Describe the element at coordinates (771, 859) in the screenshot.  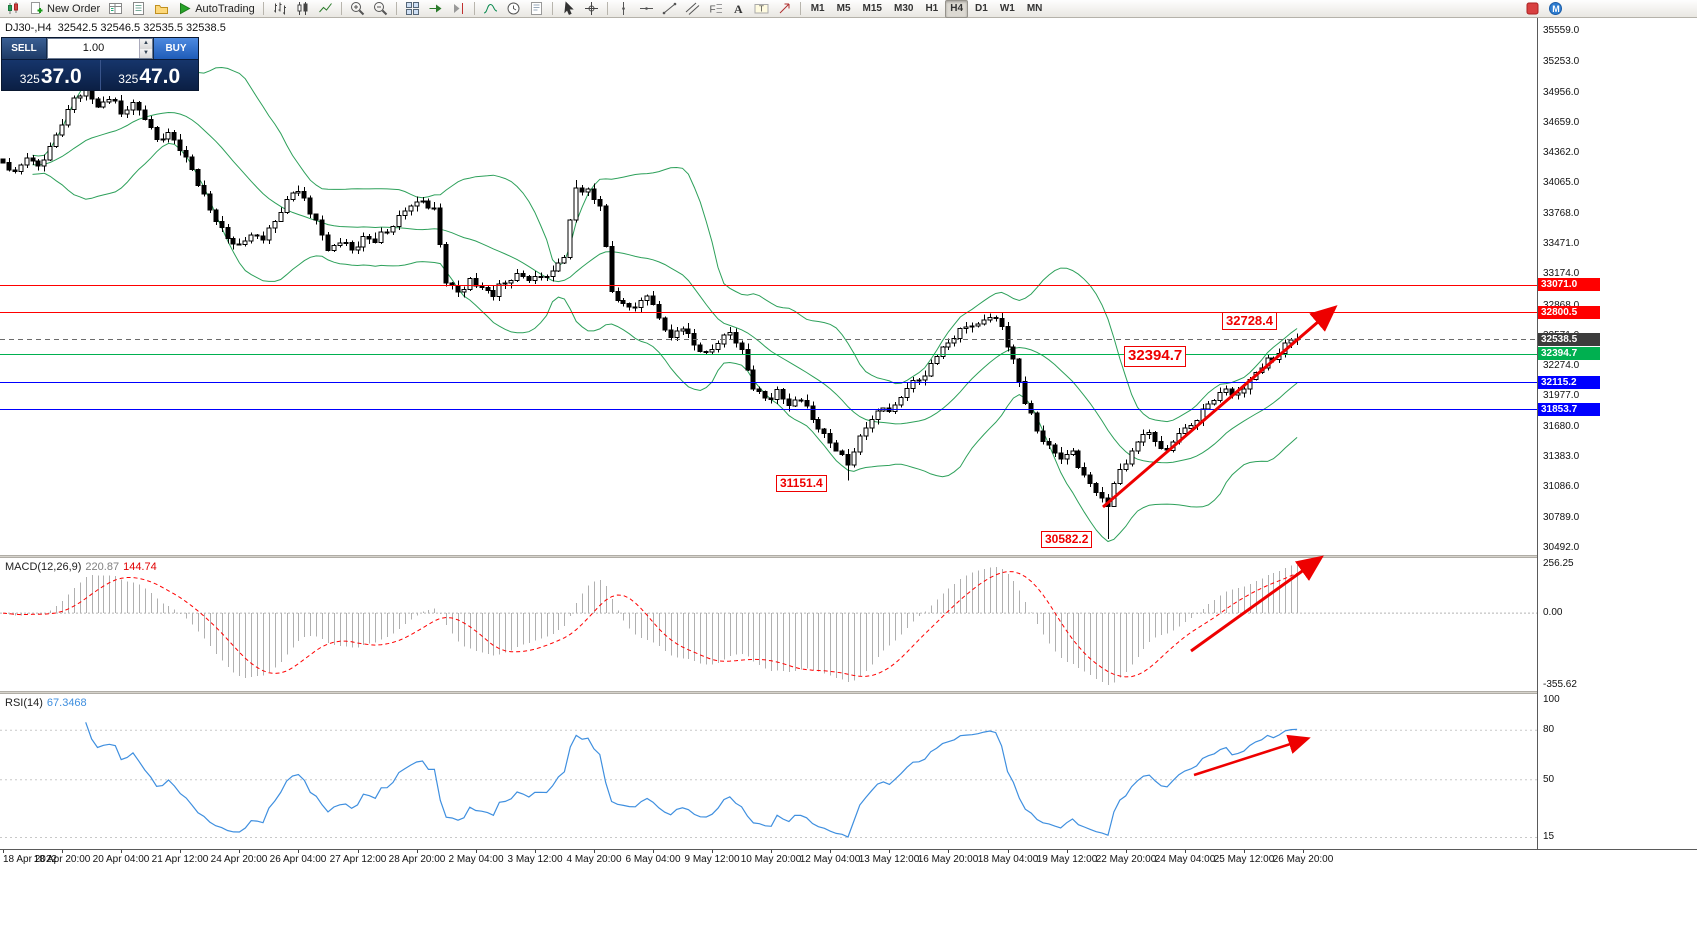
I see `time-label: 10 May 20:00` at that location.